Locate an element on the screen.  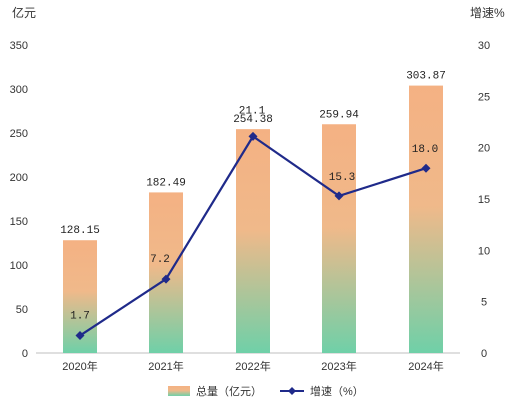
x-tick-label: 2022年 is located at coordinates (252, 366).